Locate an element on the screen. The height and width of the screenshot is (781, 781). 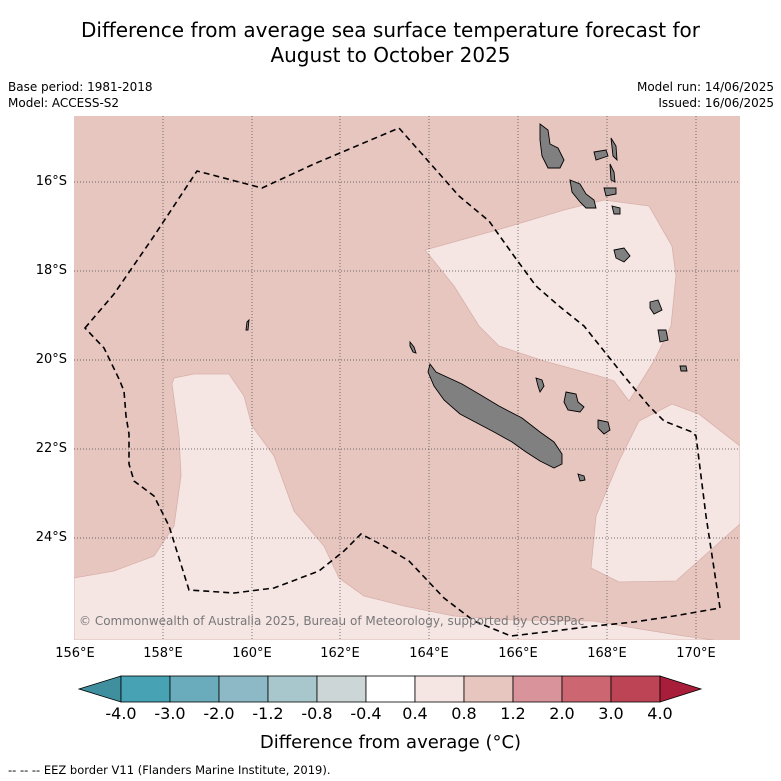
colorbar-tick-label: -1.2 is located at coordinates (268, 713).